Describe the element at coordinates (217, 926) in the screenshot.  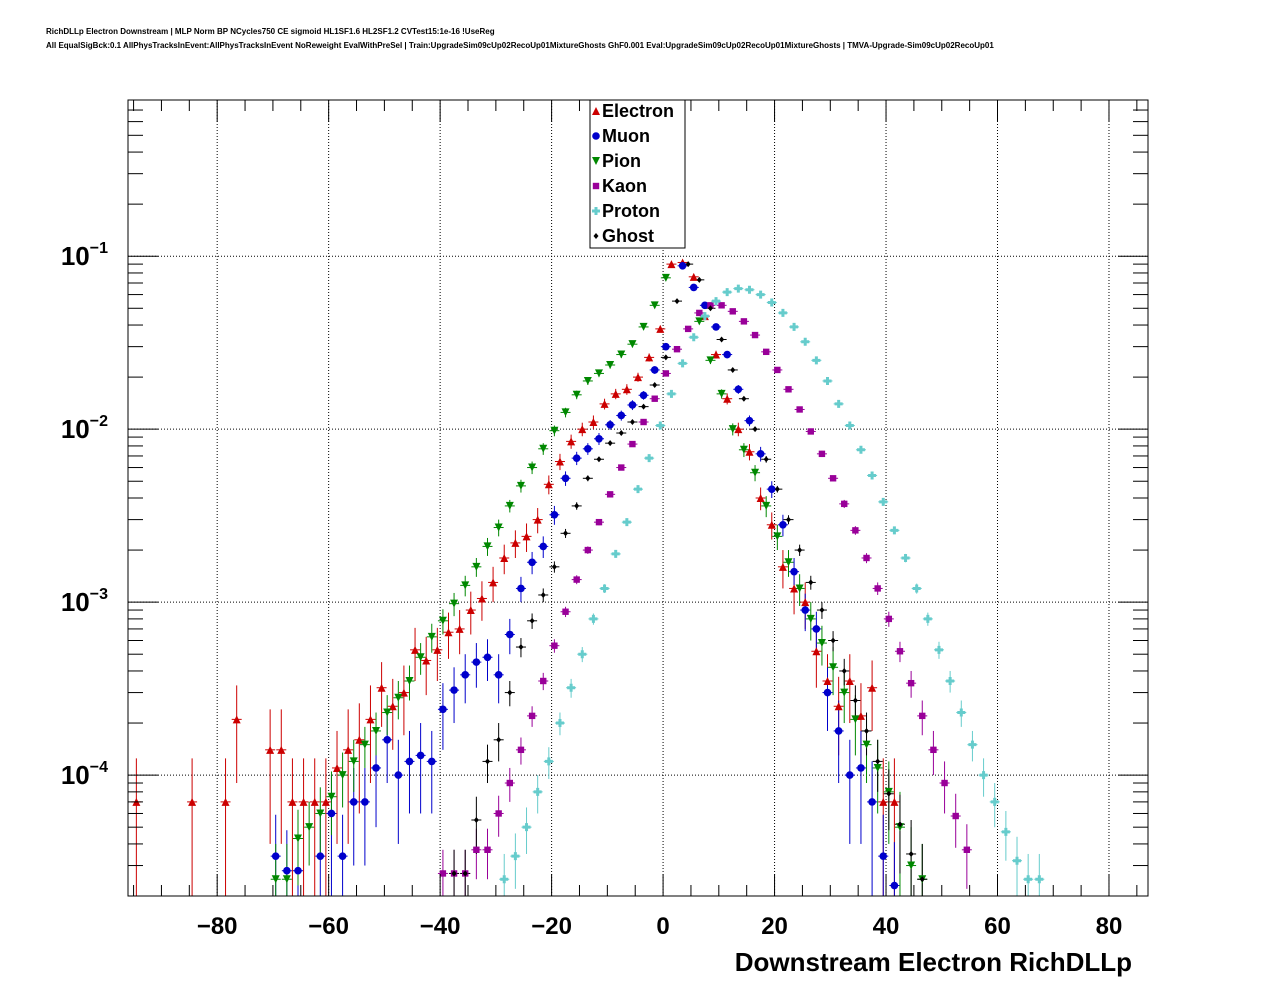
I see `x-tick-label: −80` at that location.